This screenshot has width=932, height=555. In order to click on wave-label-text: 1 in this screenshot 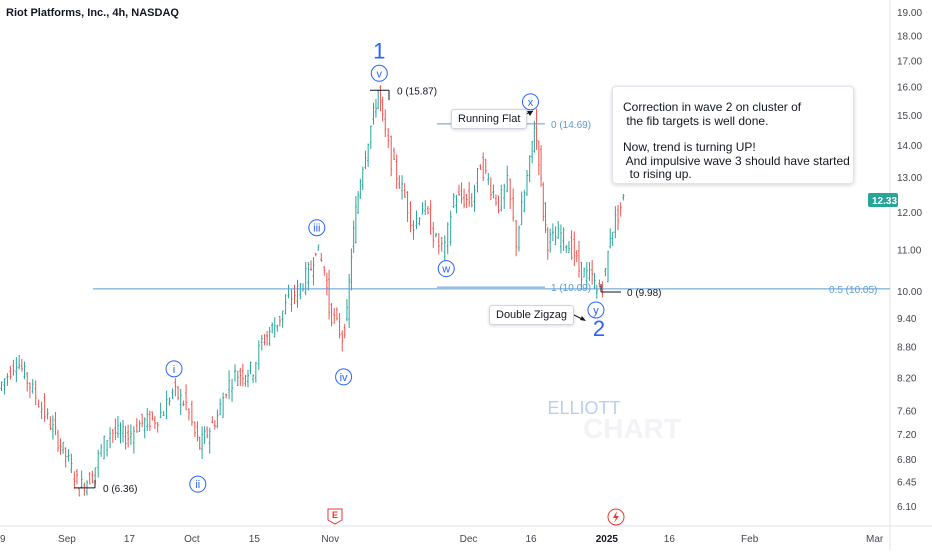, I will do `click(379, 50)`.